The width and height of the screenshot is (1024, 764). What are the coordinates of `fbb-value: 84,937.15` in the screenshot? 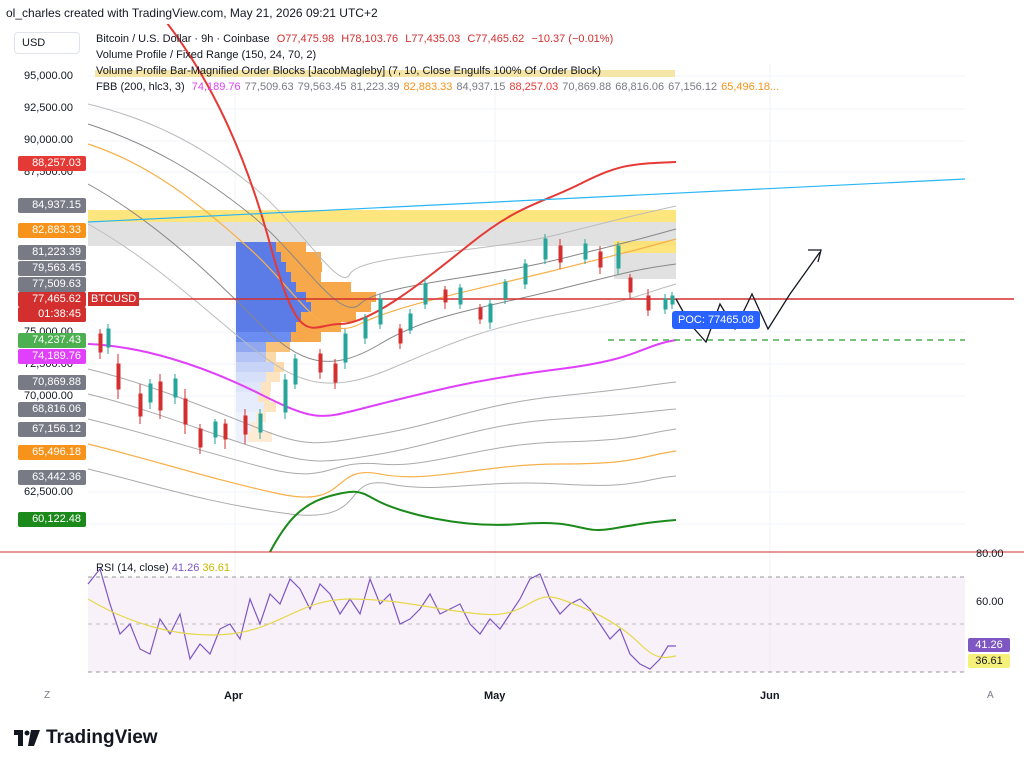 It's located at (481, 87).